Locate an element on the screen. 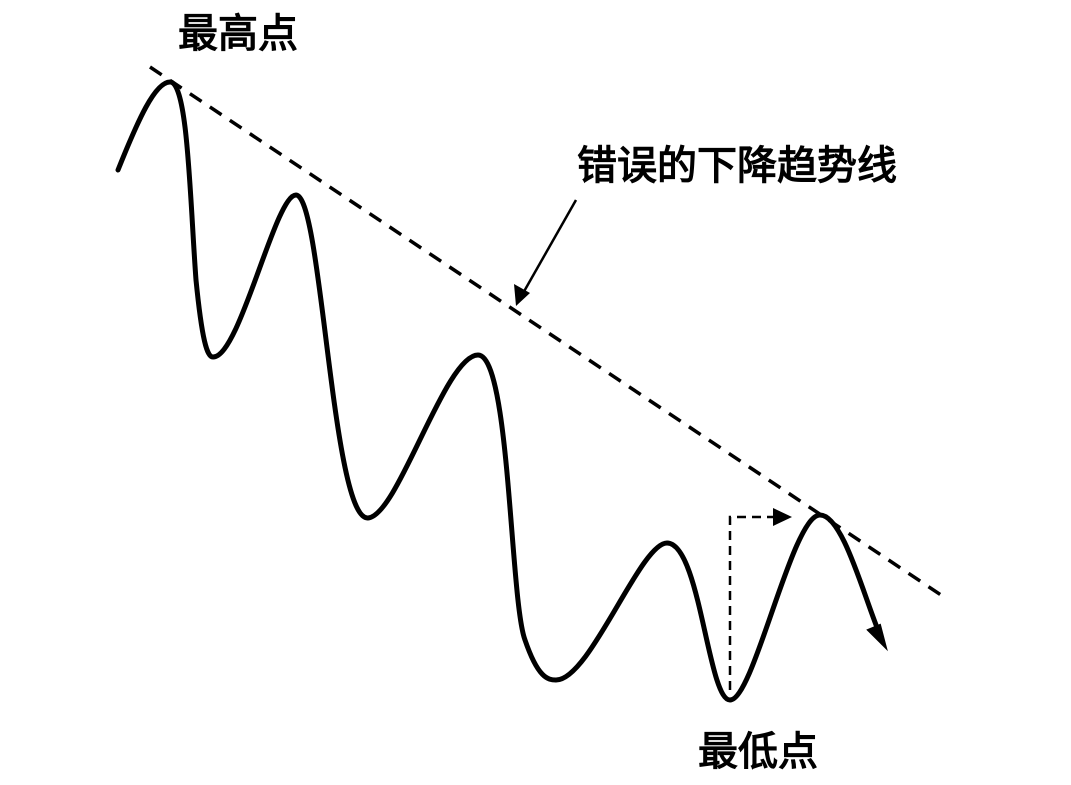 The width and height of the screenshot is (1071, 785). label-wrong-trendline: 错误的下降趋势线 is located at coordinates (737, 166).